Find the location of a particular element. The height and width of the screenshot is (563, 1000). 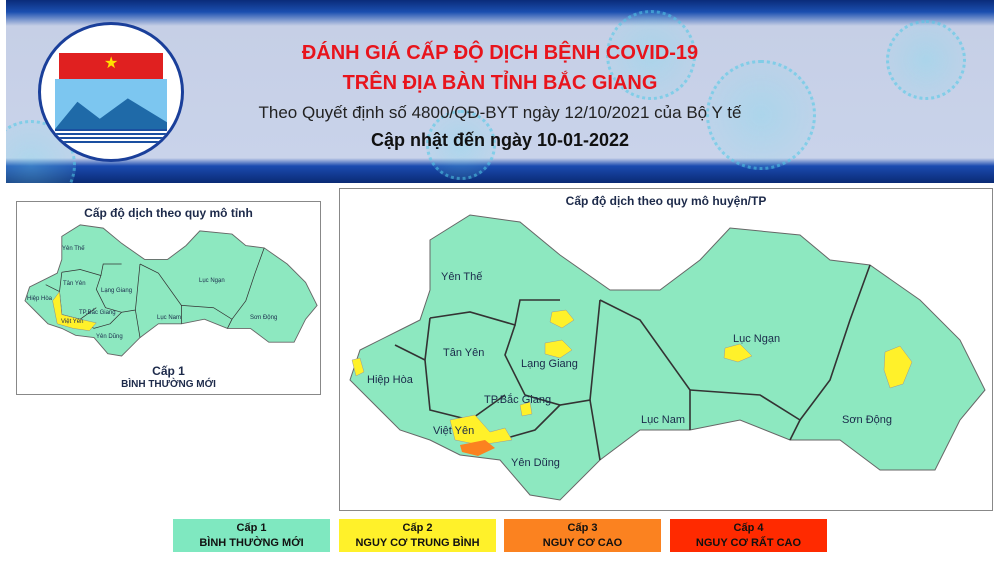

district-label: Yên Dũng is located at coordinates (535, 463).